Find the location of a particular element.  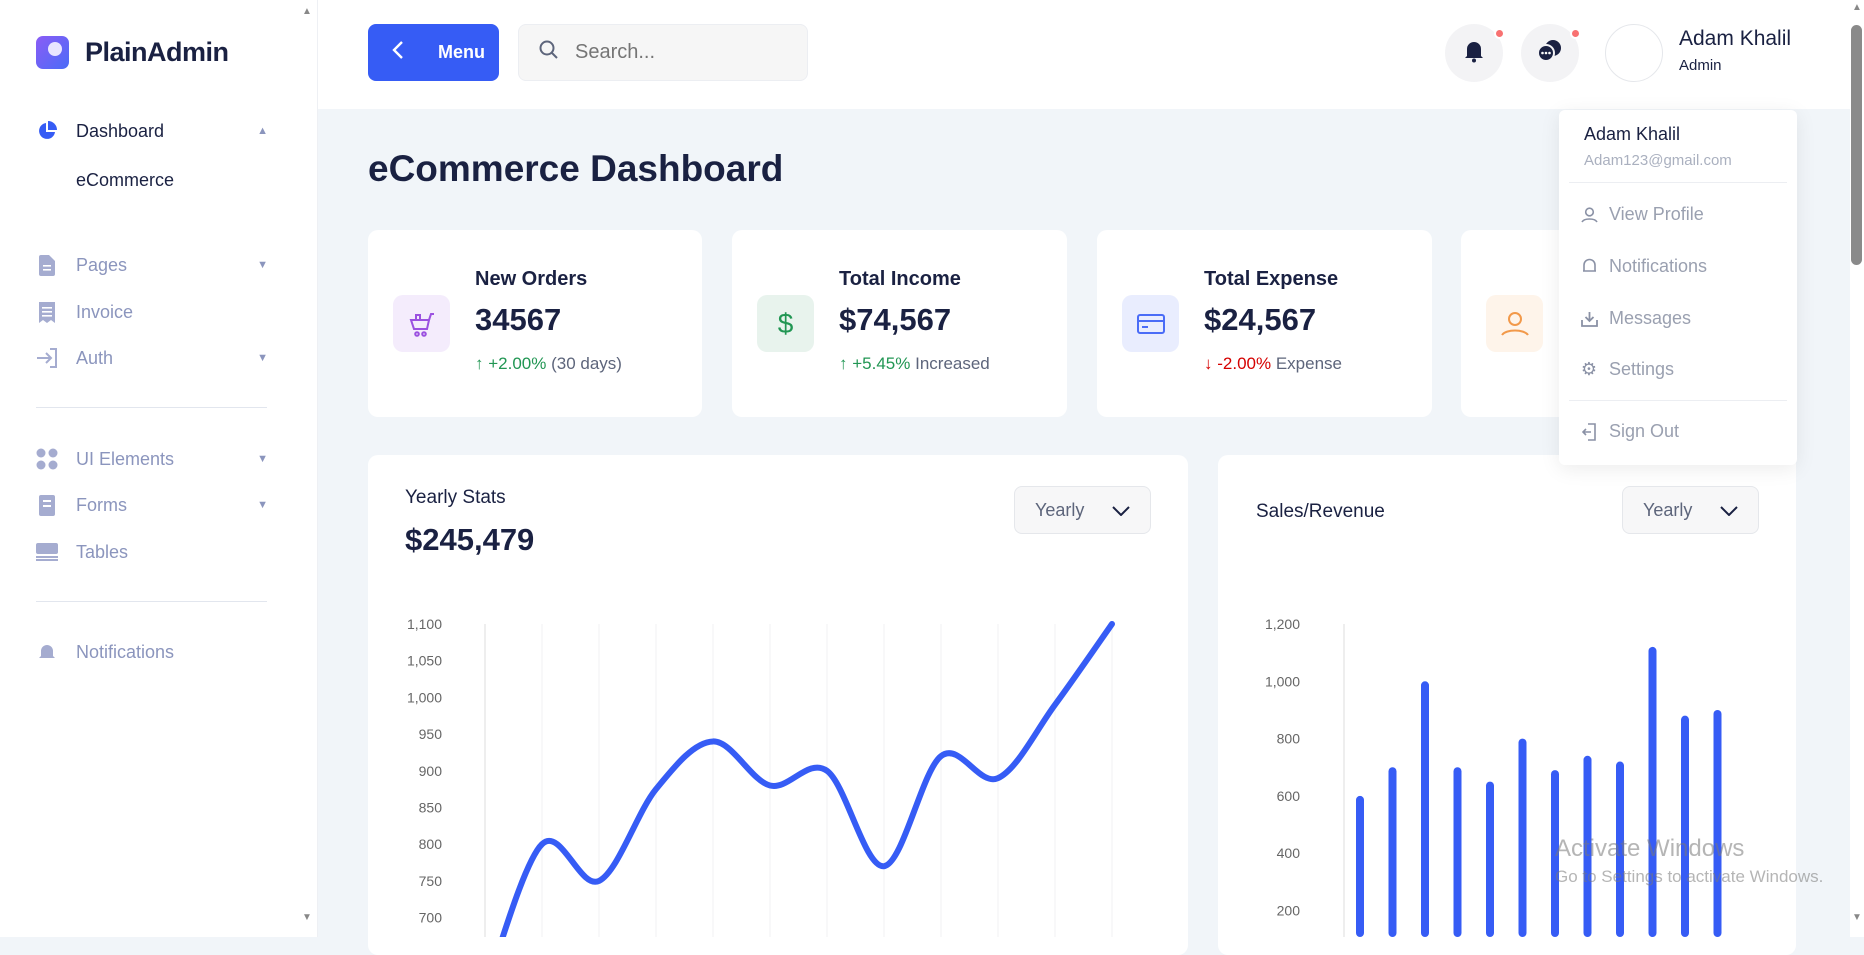

view-profile-item: View Profile is located at coordinates (1641, 214).